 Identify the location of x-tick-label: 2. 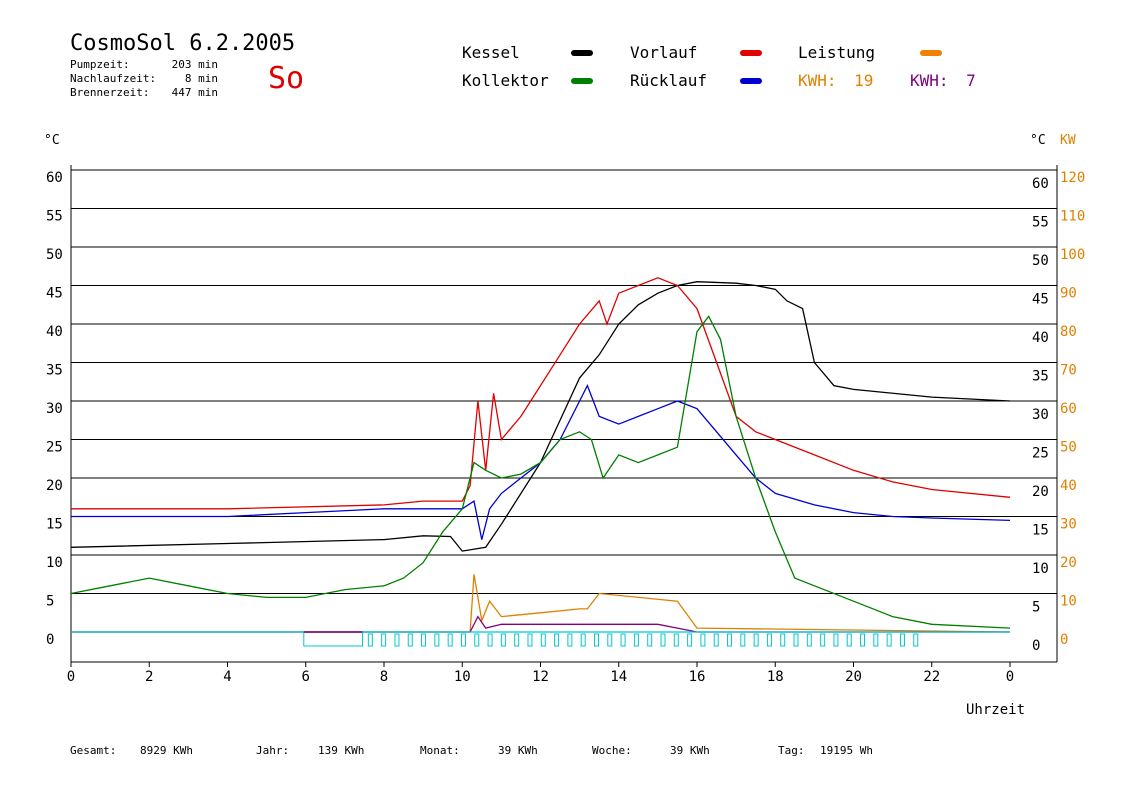
(149, 677).